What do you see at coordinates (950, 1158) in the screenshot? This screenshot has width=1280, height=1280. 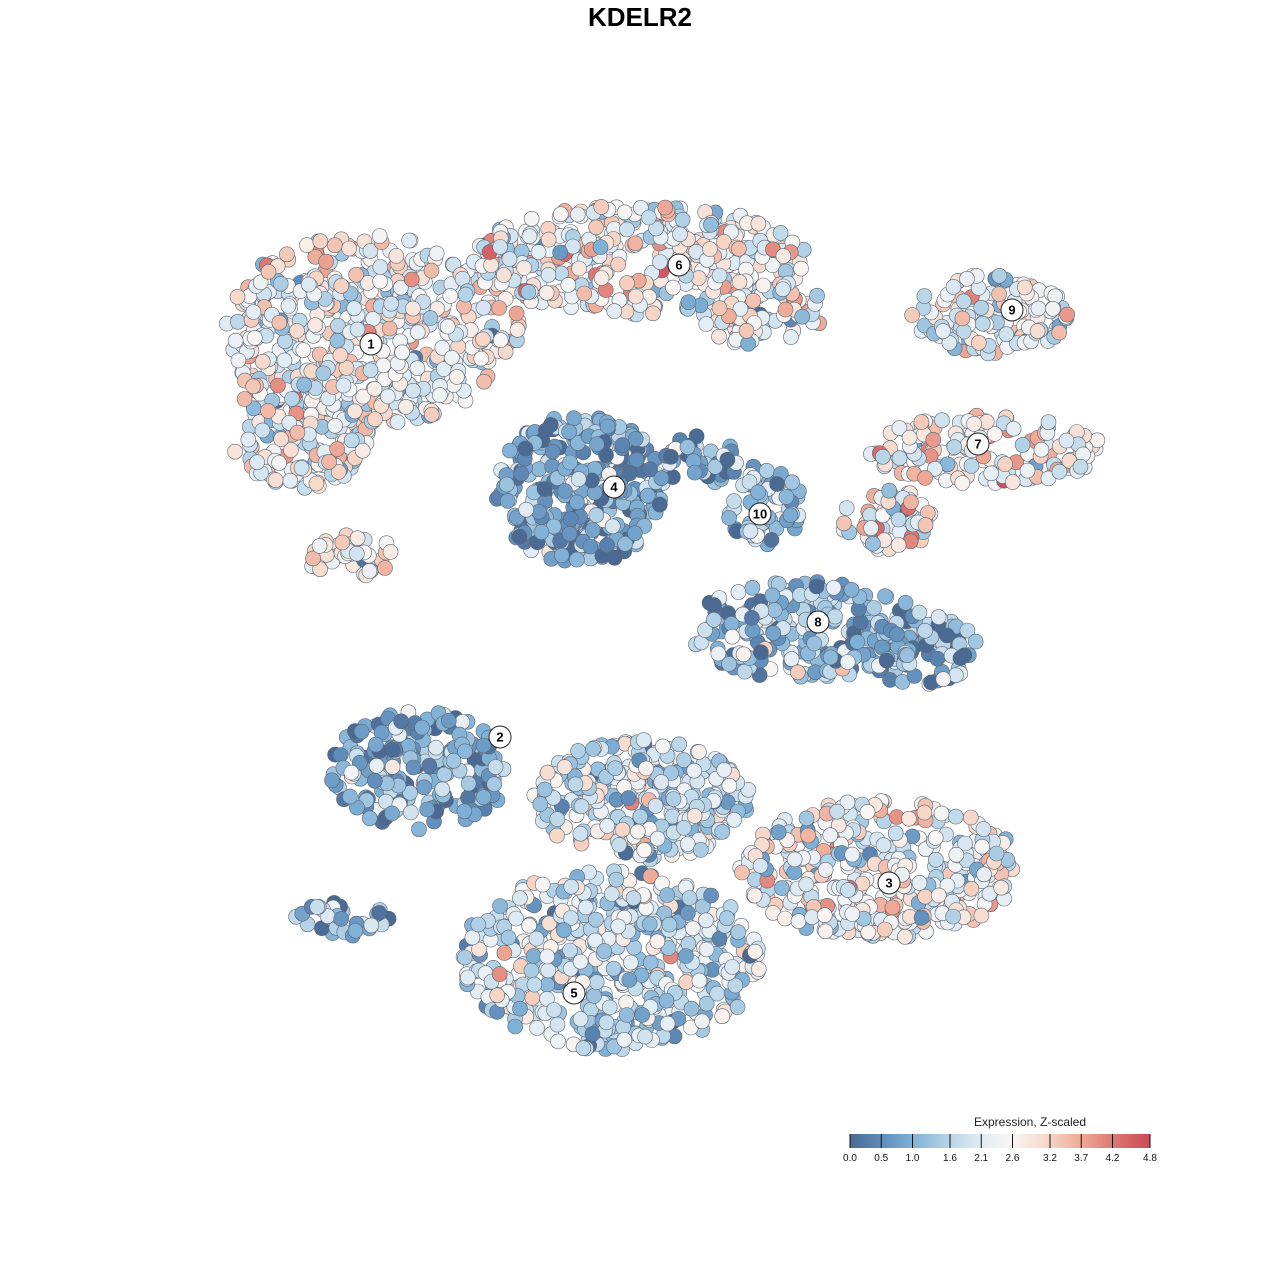 I see `colorbar-tick-label: 1.6` at bounding box center [950, 1158].